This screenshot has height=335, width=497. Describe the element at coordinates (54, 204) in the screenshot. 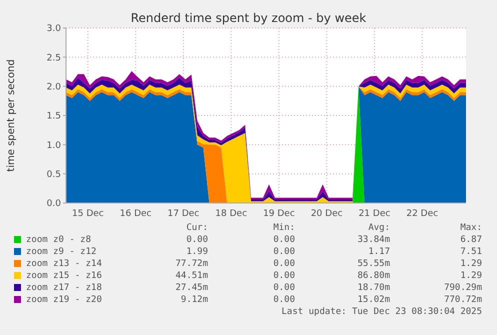

I see `y-tick-label: 0.0` at that location.